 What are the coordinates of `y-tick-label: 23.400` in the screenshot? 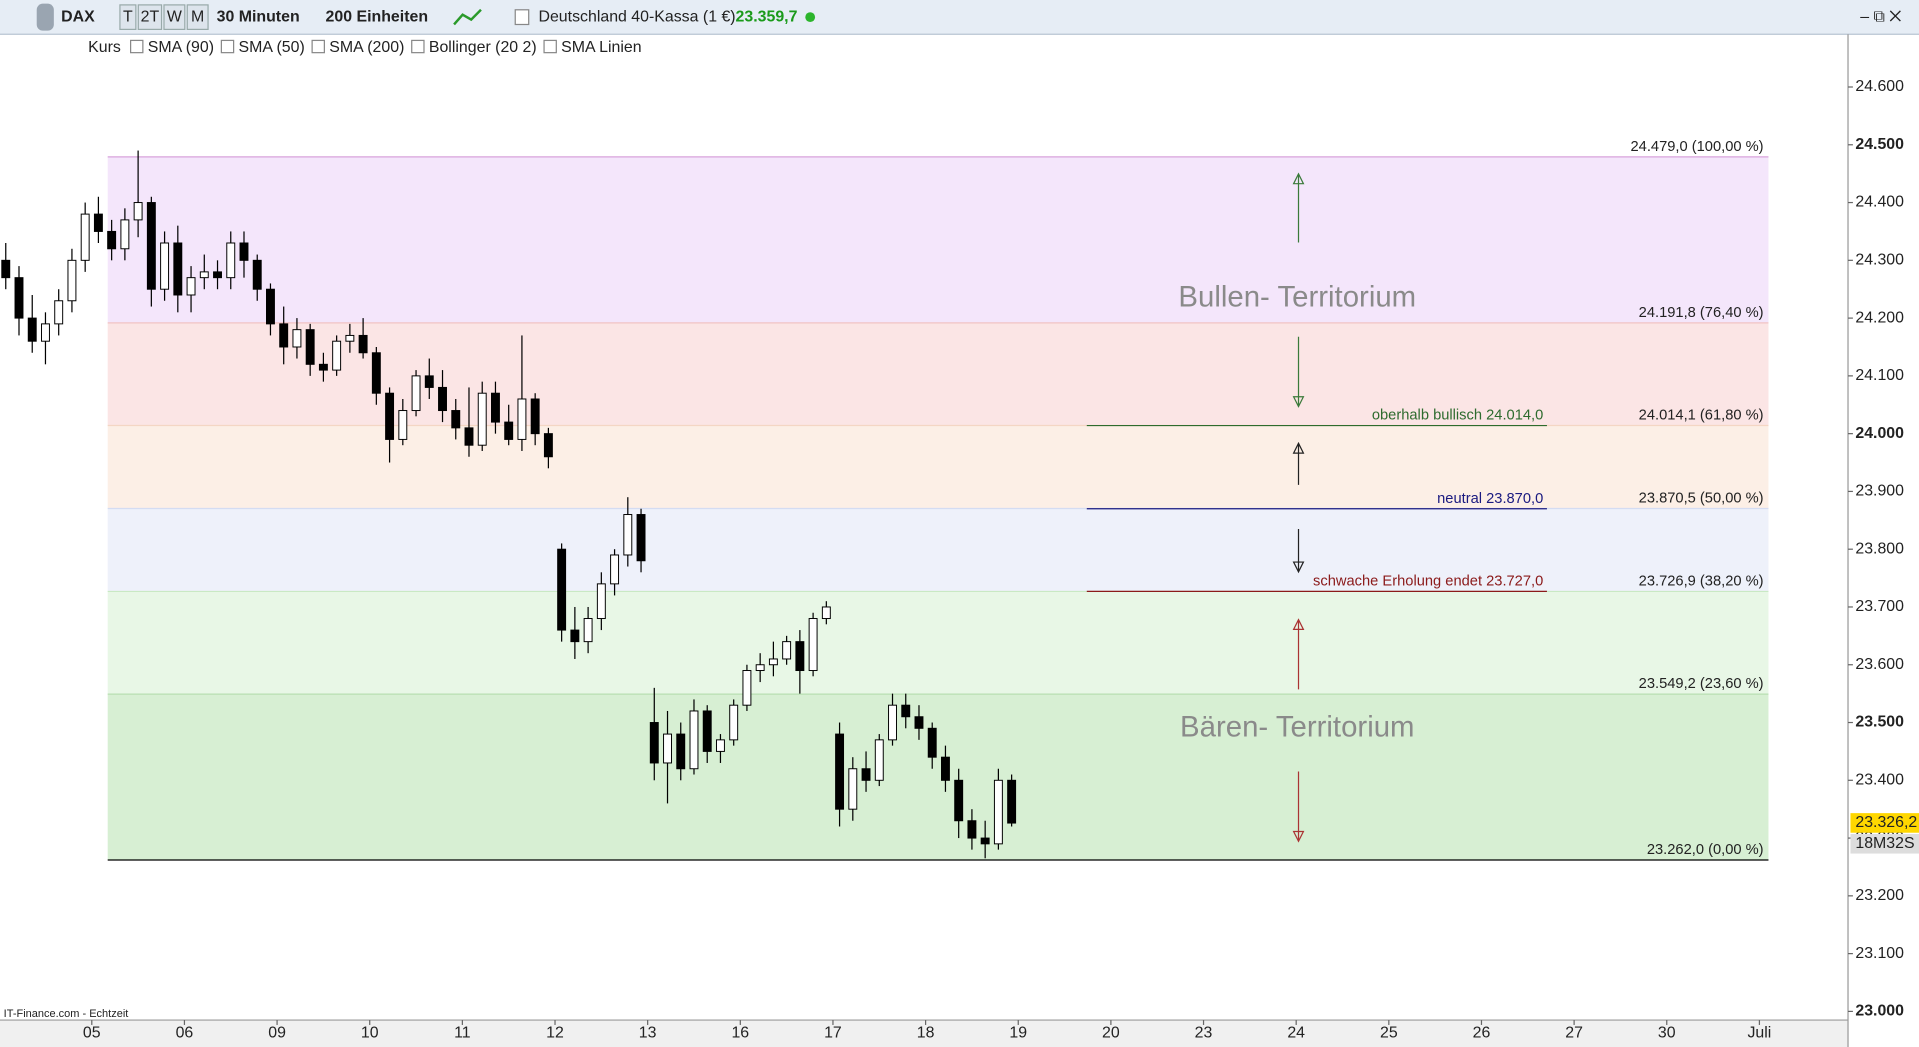 It's located at (1879, 779).